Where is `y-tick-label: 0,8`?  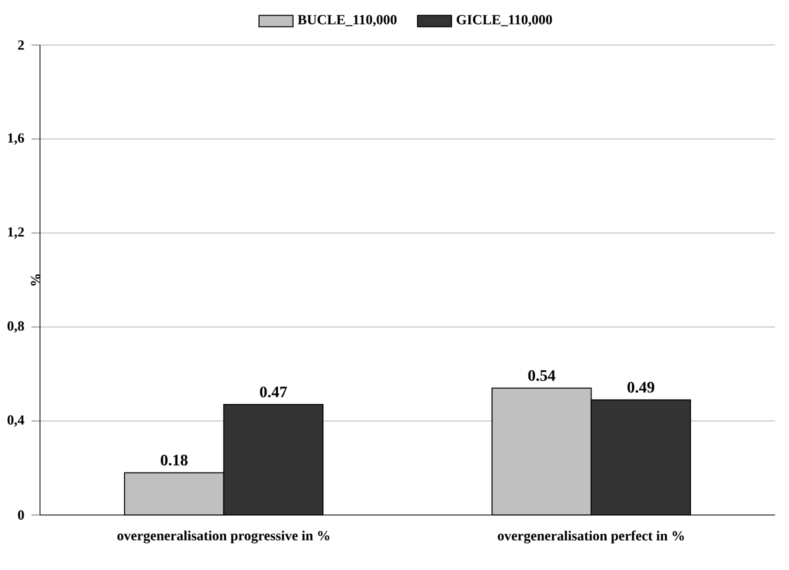
y-tick-label: 0,8 is located at coordinates (16, 327).